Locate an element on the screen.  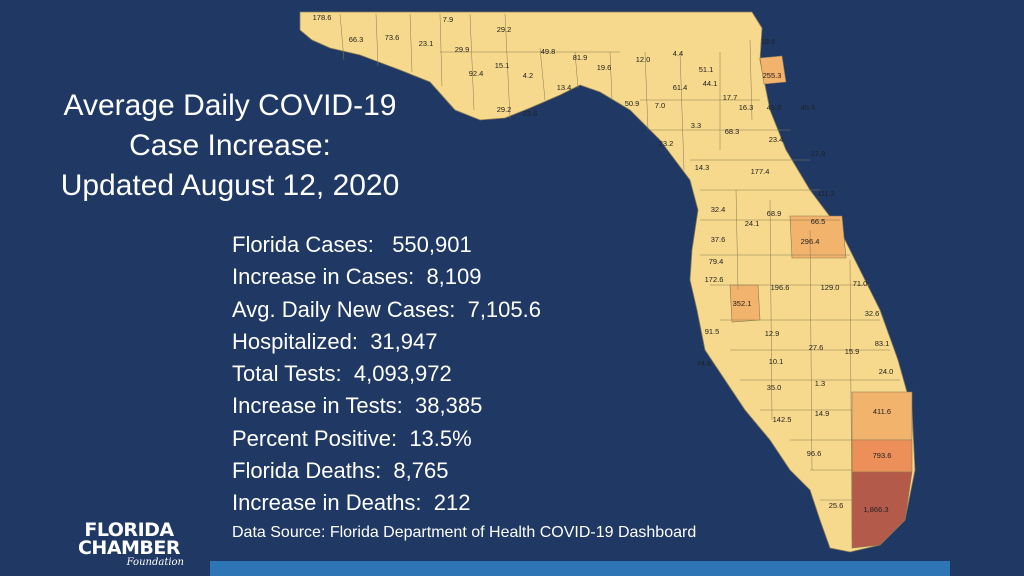
county-value-label: 23.6 is located at coordinates (530, 113).